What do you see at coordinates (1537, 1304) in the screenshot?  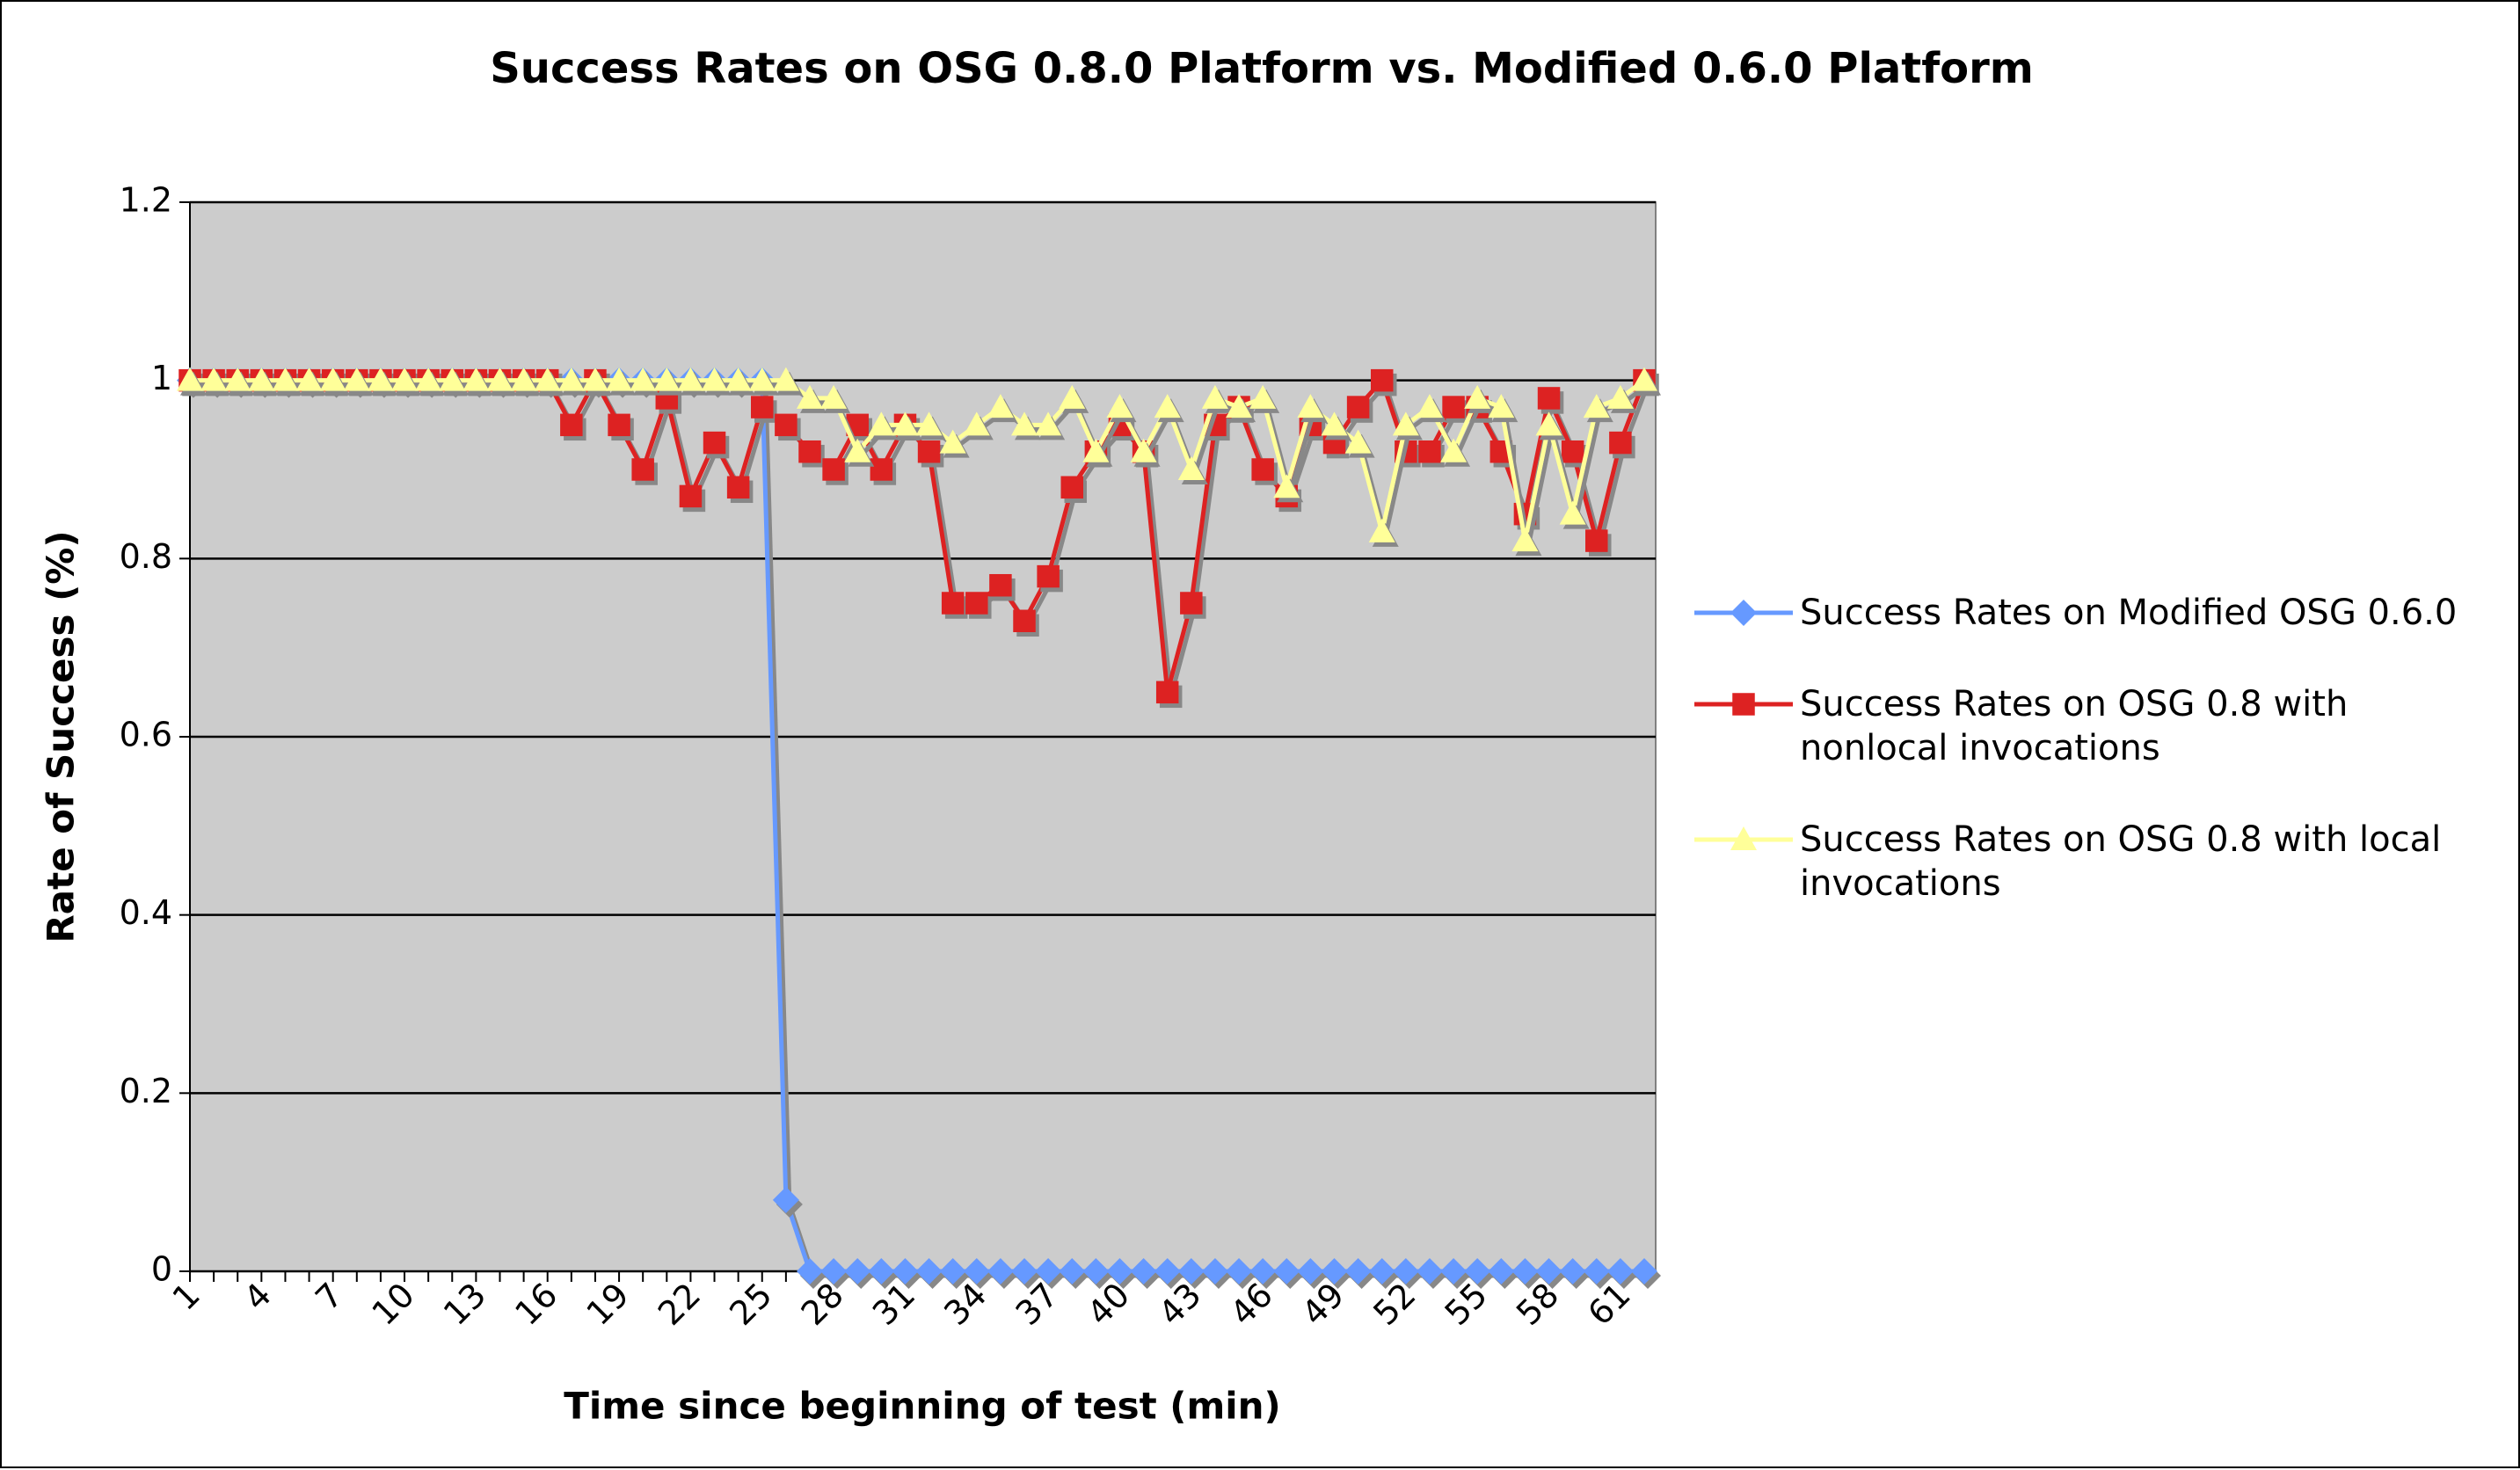 I see `x-tick-label: 58` at bounding box center [1537, 1304].